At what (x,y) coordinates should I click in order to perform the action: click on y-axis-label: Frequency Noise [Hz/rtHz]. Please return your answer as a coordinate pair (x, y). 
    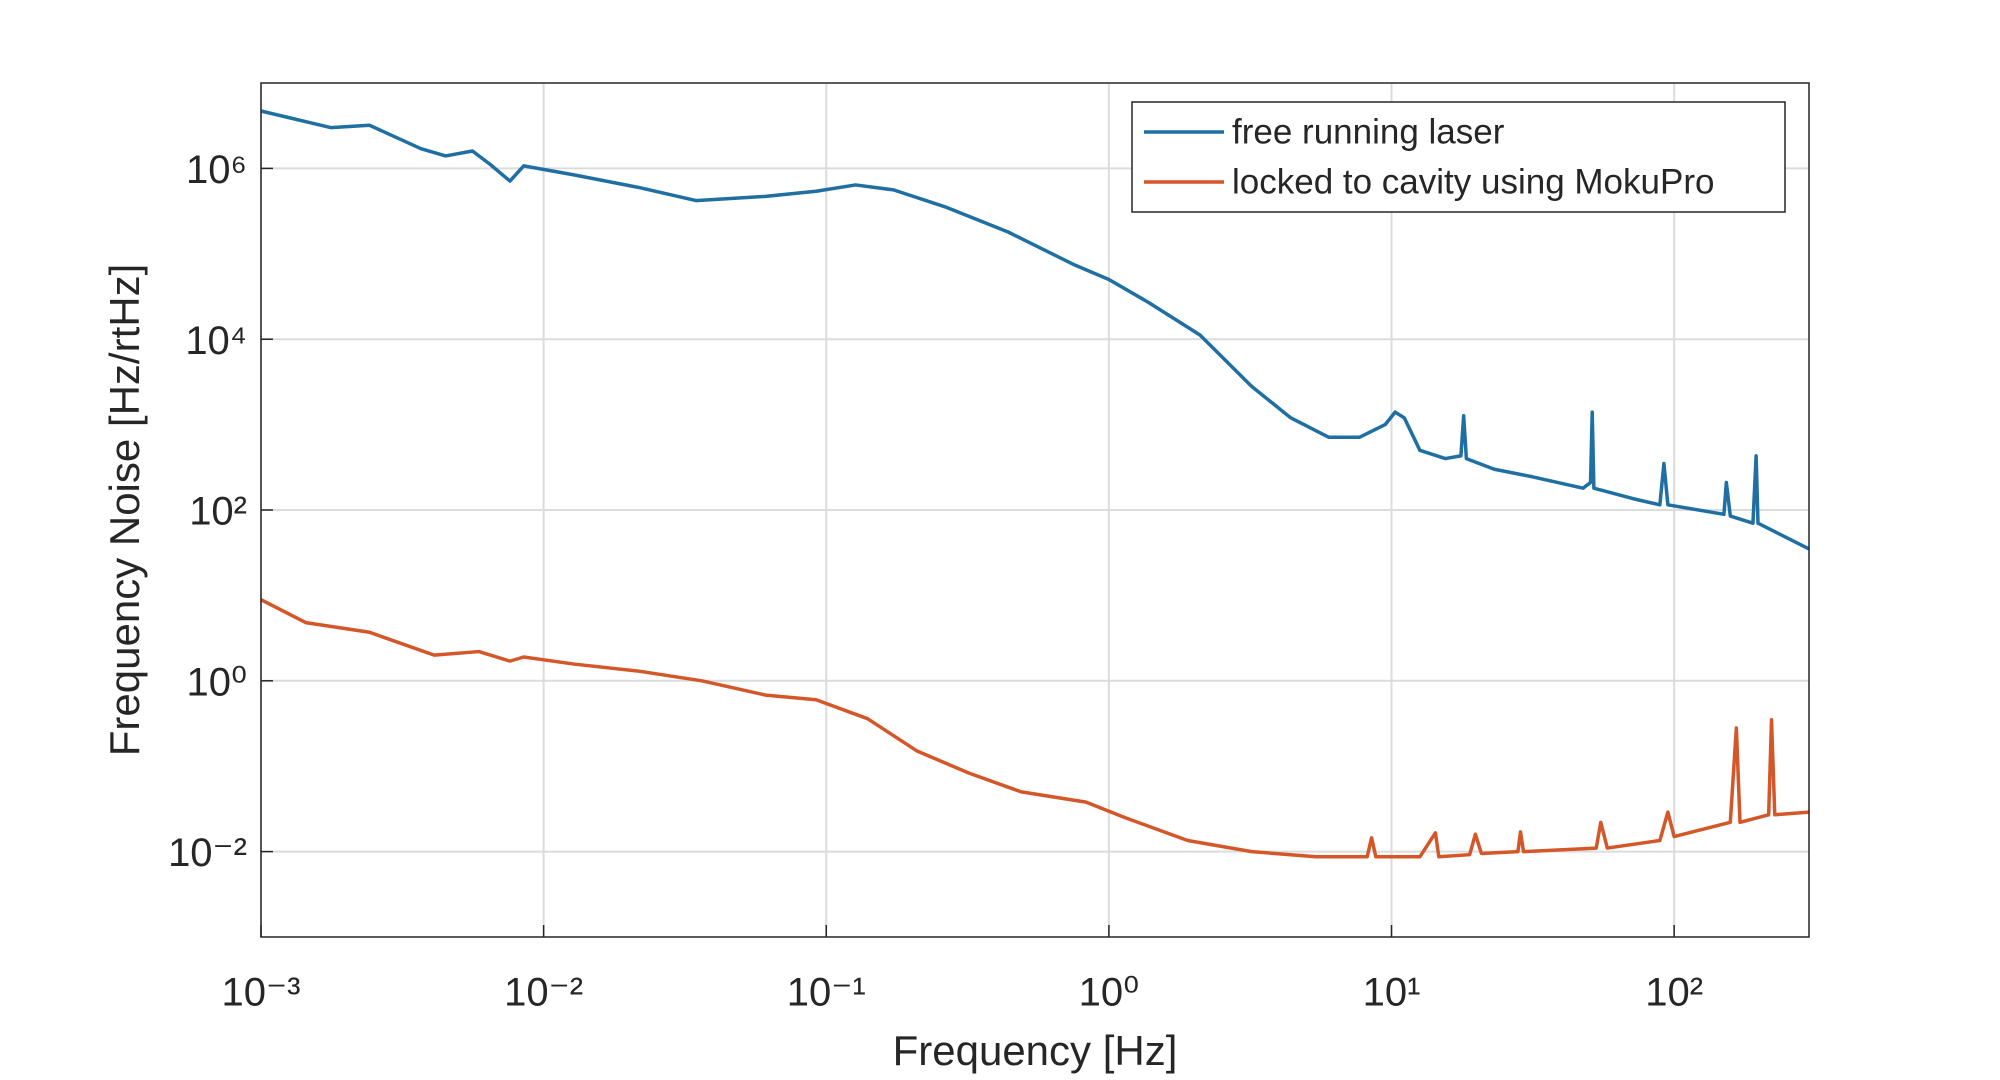
    Looking at the image, I should click on (124, 510).